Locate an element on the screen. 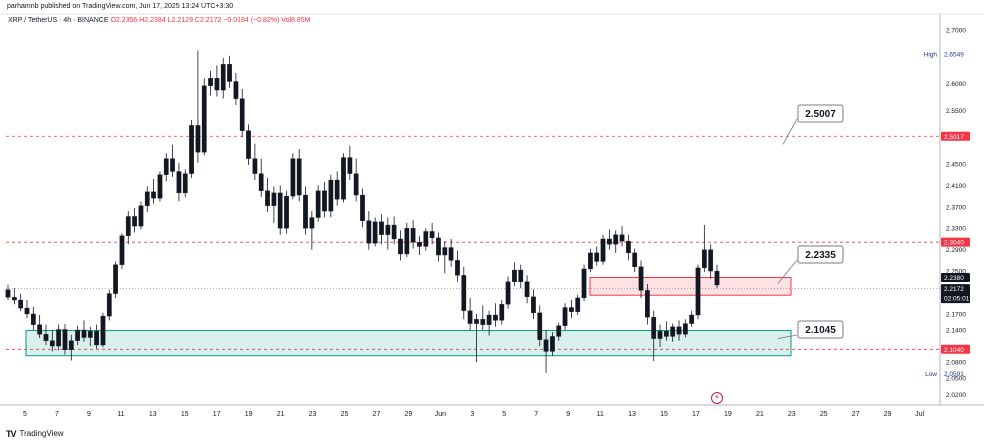 This screenshot has height=442, width=984. time-tick-label: 29 is located at coordinates (888, 414).